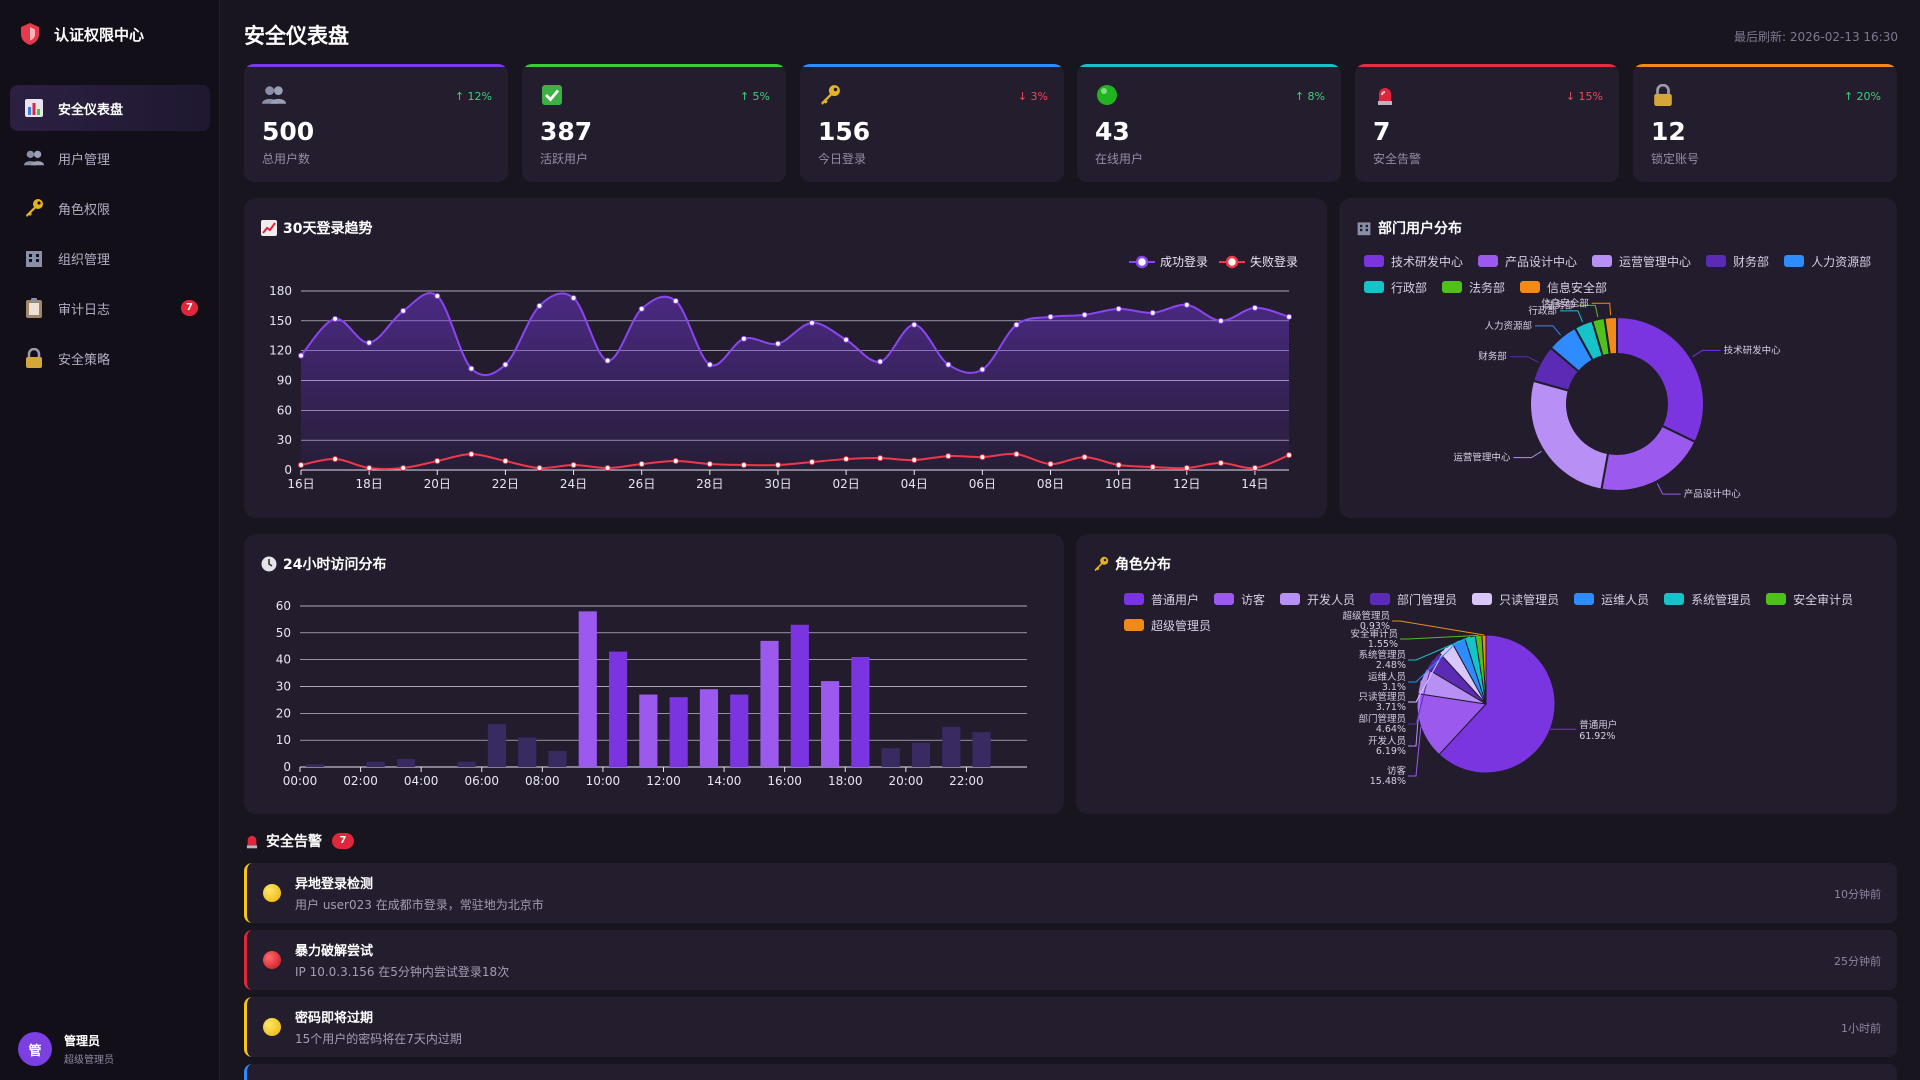 The image size is (1920, 1080). Describe the element at coordinates (1413, 599) in the screenshot. I see `legend-item: 部门管理员` at that location.